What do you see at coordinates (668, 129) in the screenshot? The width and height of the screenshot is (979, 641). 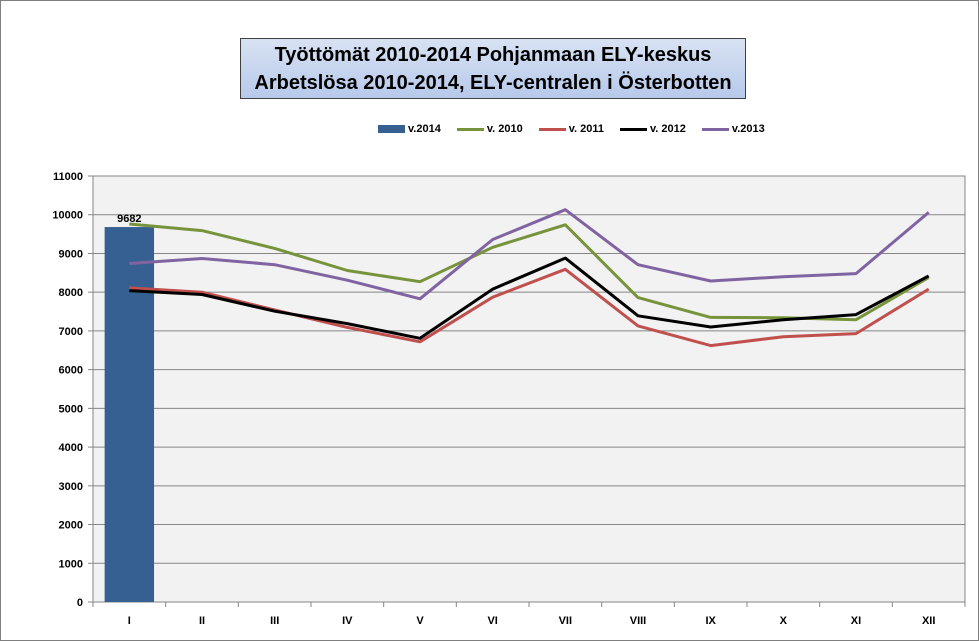 I see `legend-label-2012: v. 2012` at bounding box center [668, 129].